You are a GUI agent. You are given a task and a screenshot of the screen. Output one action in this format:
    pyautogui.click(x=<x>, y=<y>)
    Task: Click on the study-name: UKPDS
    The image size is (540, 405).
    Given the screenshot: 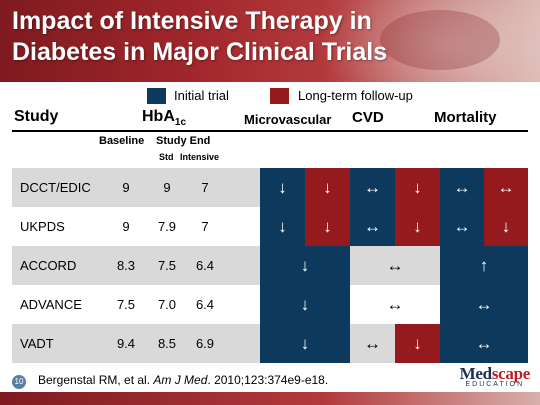 What is the action you would take?
    pyautogui.click(x=42, y=226)
    